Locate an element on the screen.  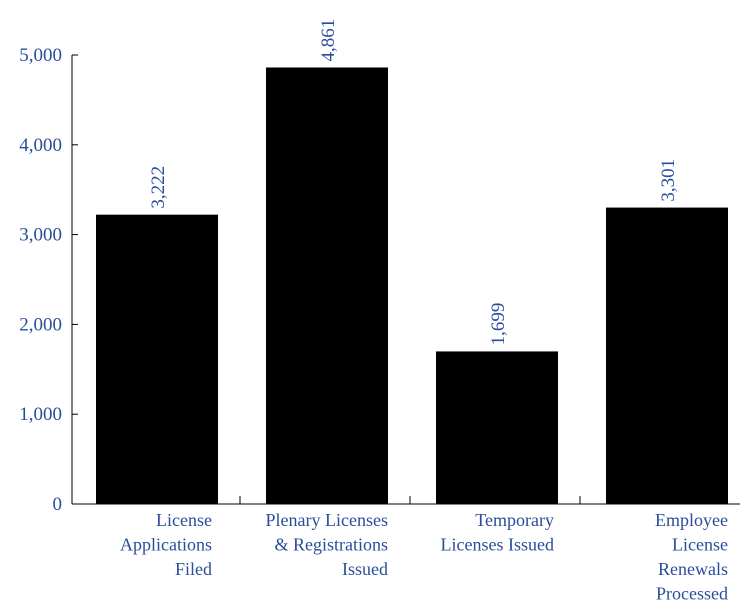
bar-value-label: 4,861 is located at coordinates (328, 40).